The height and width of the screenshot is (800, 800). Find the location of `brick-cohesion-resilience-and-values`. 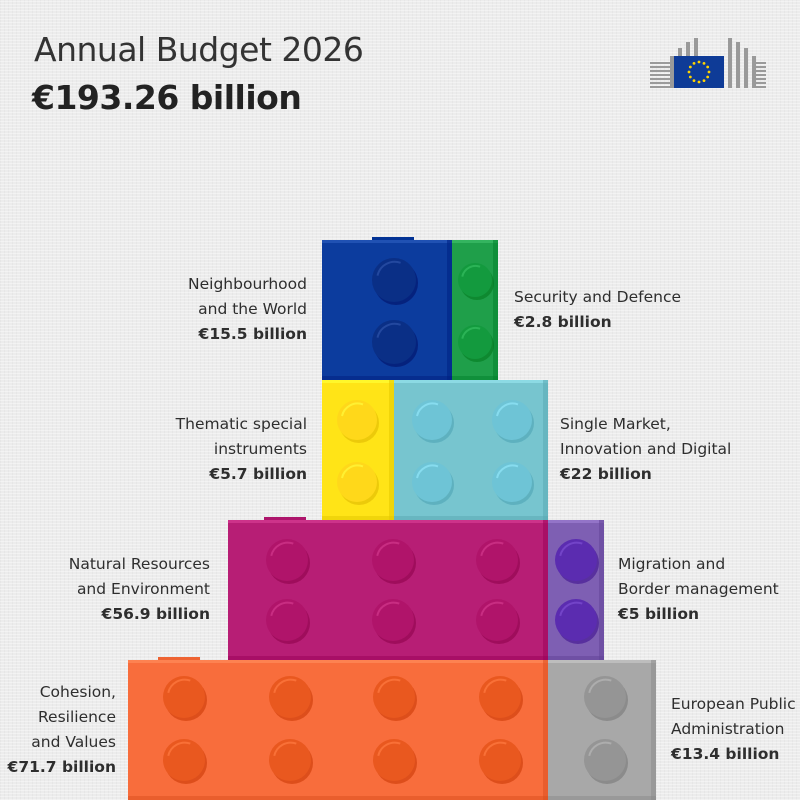

brick-cohesion-resilience-and-values is located at coordinates (338, 730).